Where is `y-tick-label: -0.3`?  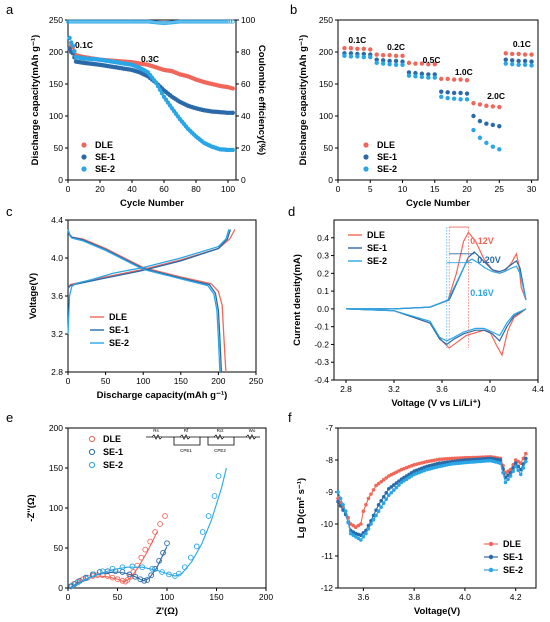 y-tick-label: -0.3 is located at coordinates (321, 362).